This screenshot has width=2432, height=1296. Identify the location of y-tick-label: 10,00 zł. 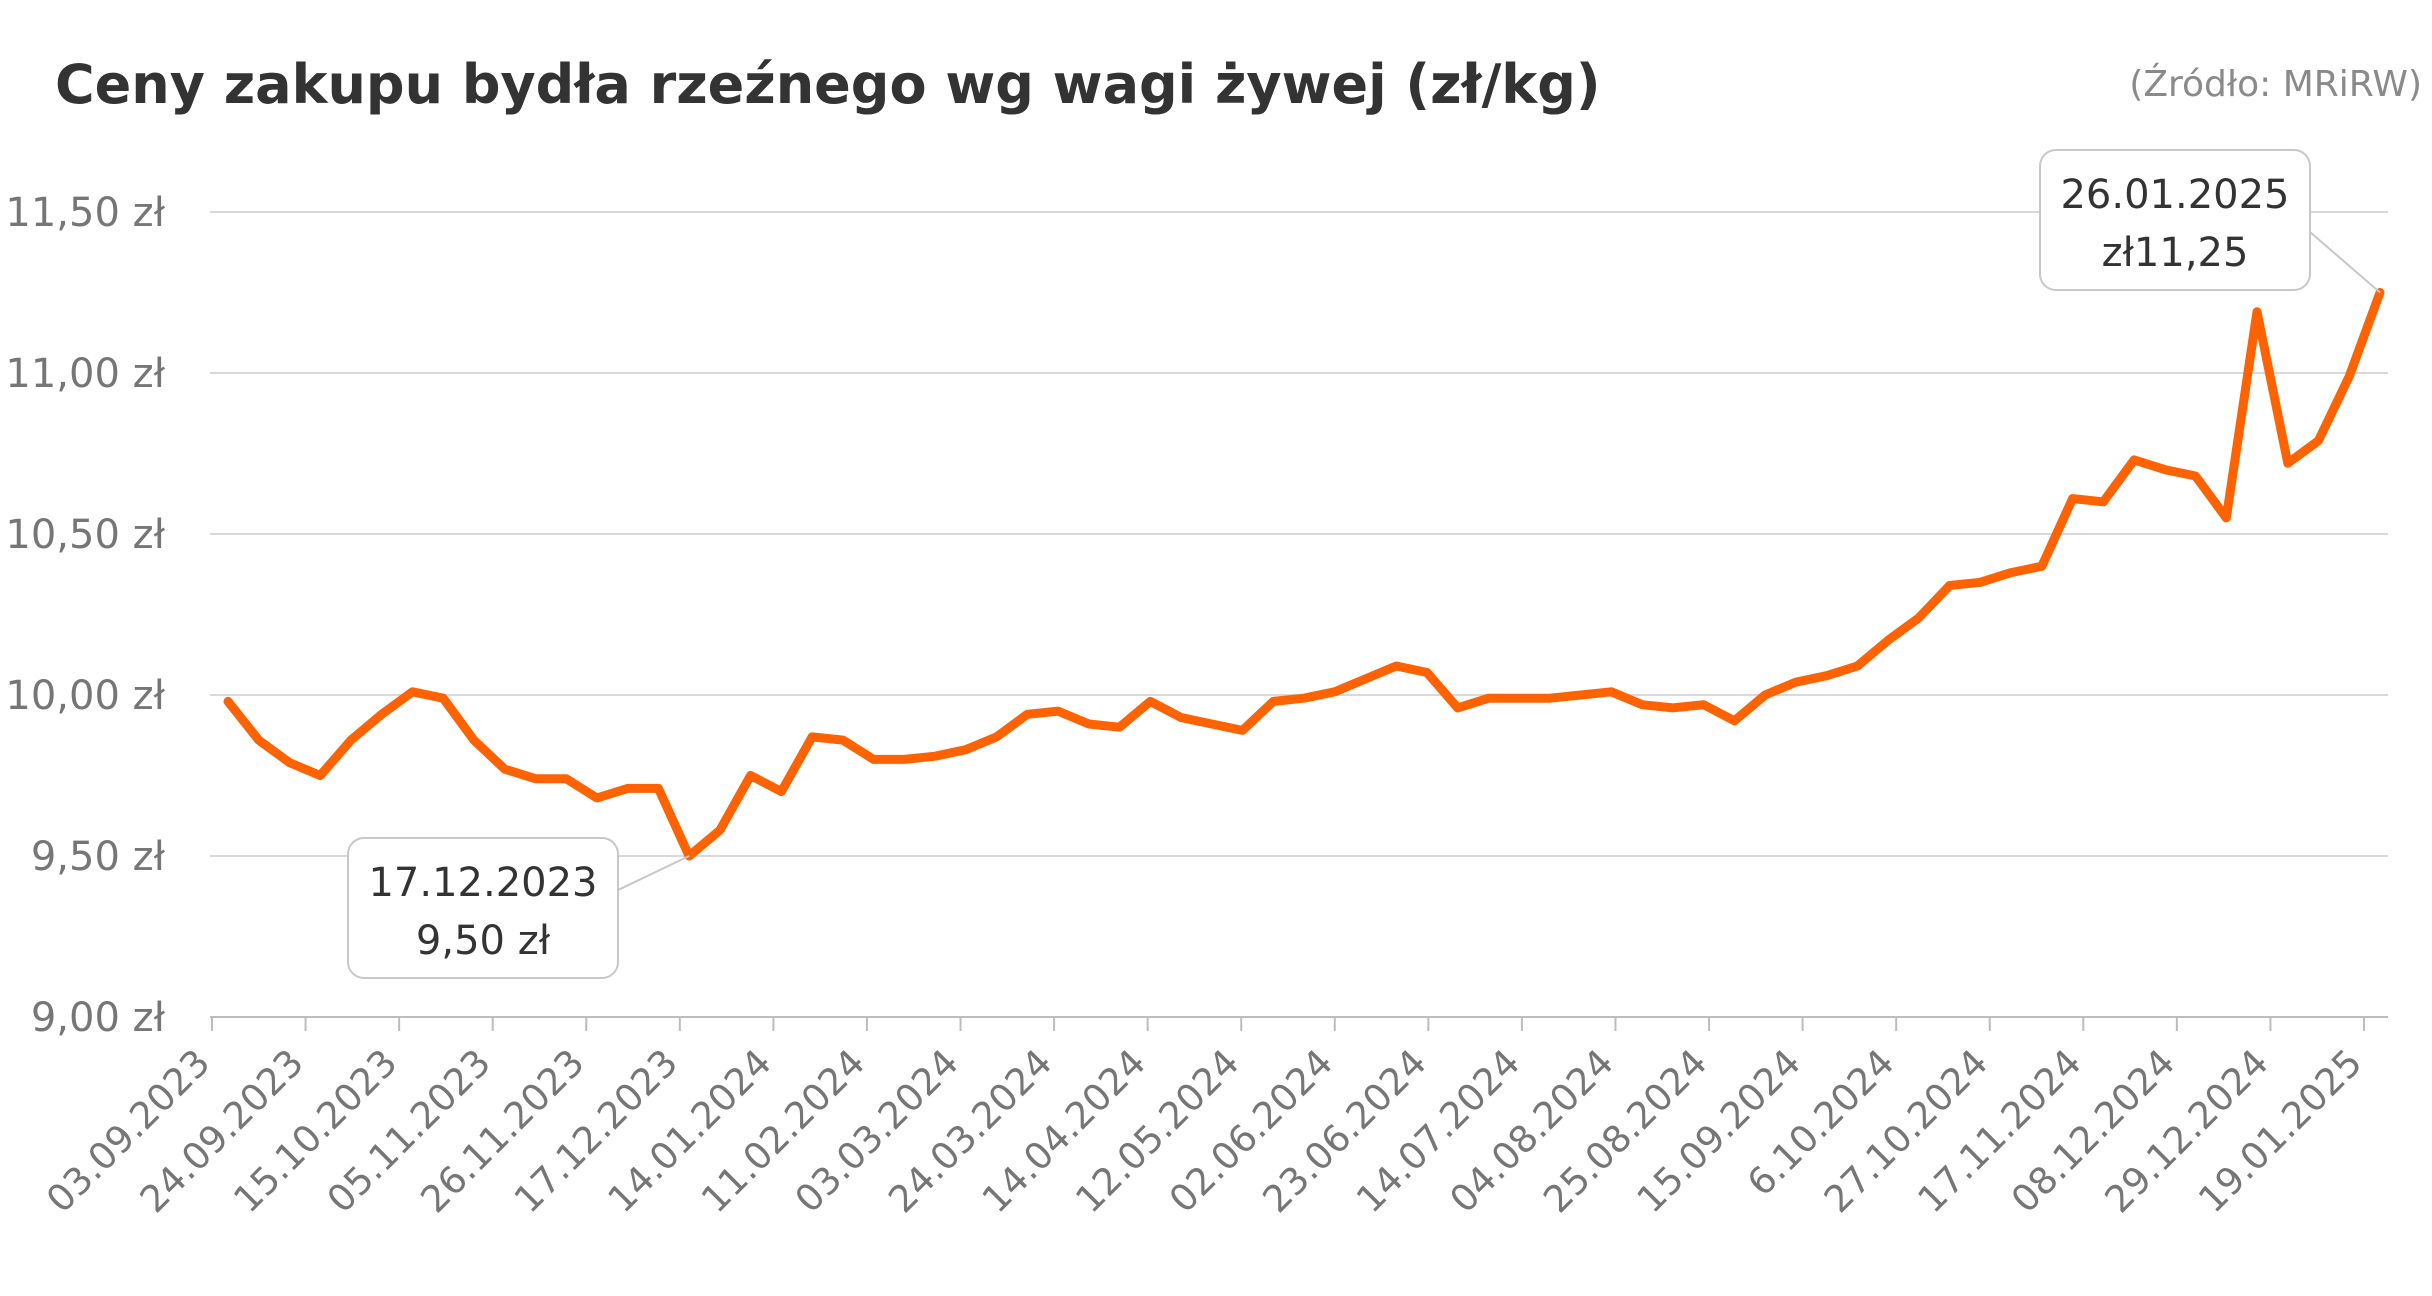
(85, 696).